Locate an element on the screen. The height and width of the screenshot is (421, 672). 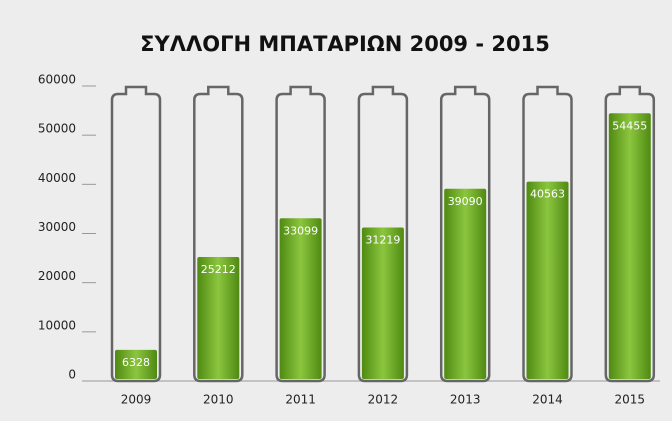
value-label: 39090 is located at coordinates (465, 201).